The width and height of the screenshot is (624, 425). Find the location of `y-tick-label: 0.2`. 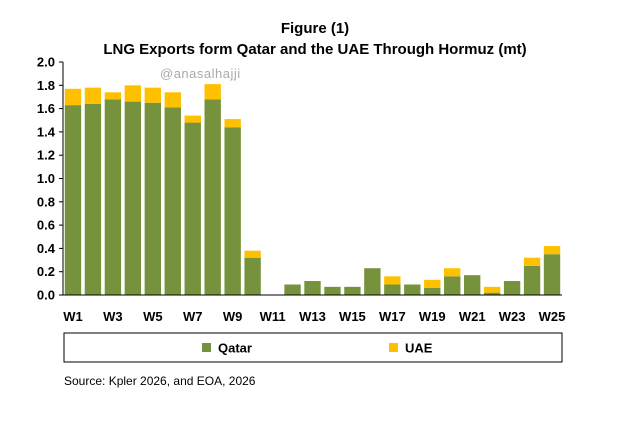

y-tick-label: 0.2 is located at coordinates (46, 271).